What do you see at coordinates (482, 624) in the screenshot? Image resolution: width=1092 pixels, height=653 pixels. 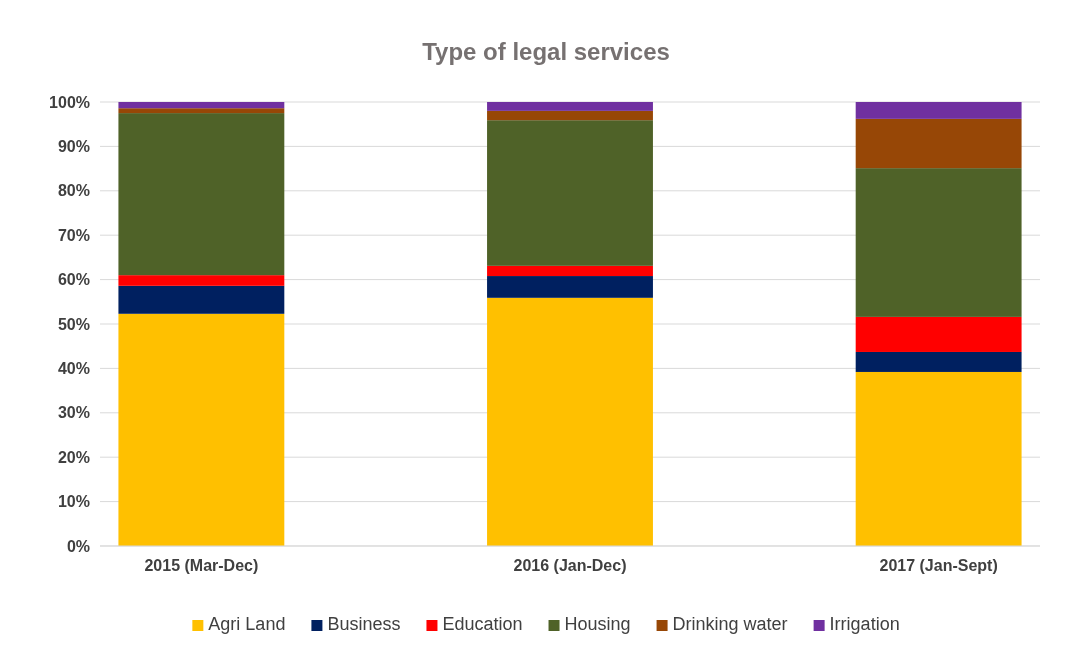 I see `legend-label: Education` at bounding box center [482, 624].